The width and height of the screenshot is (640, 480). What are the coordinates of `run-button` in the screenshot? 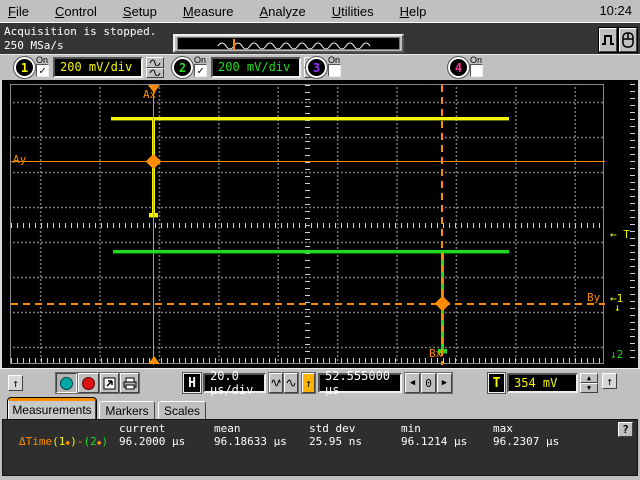 It's located at (66, 383).